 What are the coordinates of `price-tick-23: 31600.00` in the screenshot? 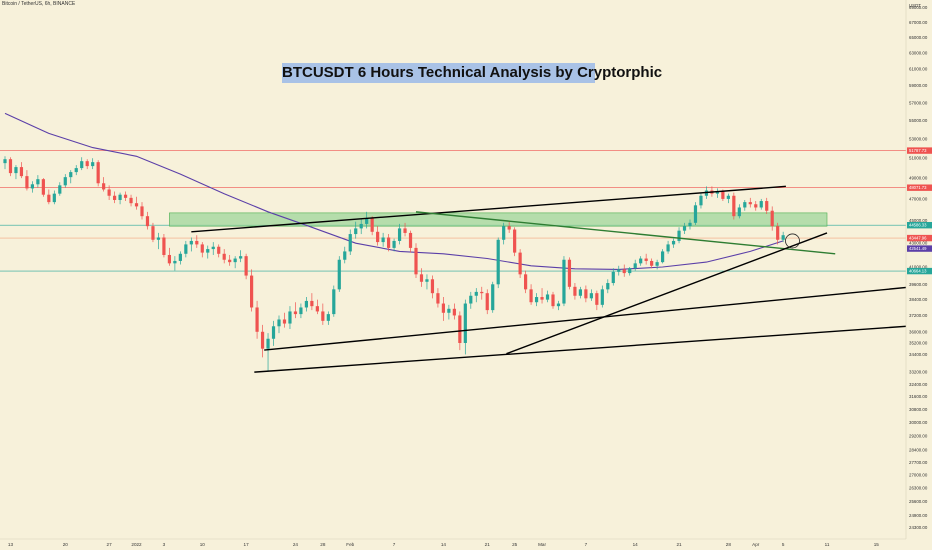 It's located at (918, 396).